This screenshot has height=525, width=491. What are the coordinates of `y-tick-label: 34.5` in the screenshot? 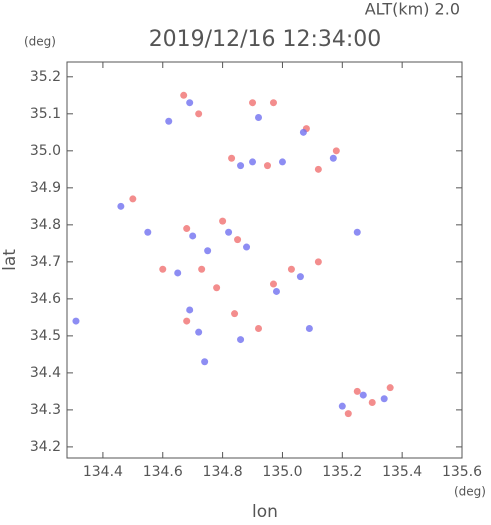 It's located at (45, 336).